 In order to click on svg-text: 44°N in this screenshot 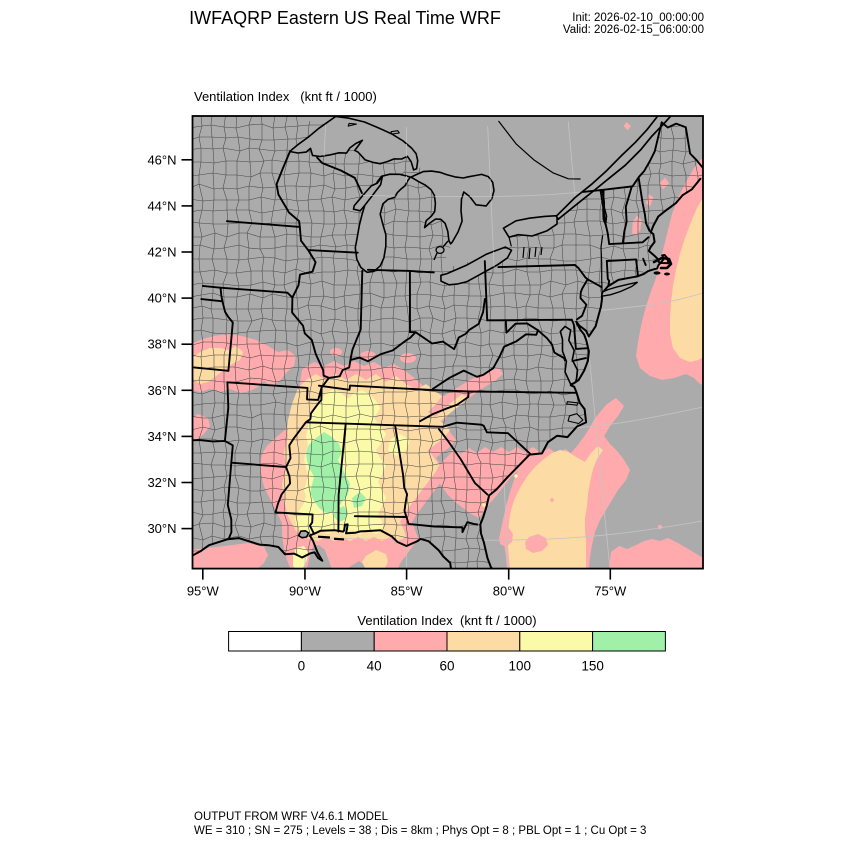, I will do `click(161, 205)`.